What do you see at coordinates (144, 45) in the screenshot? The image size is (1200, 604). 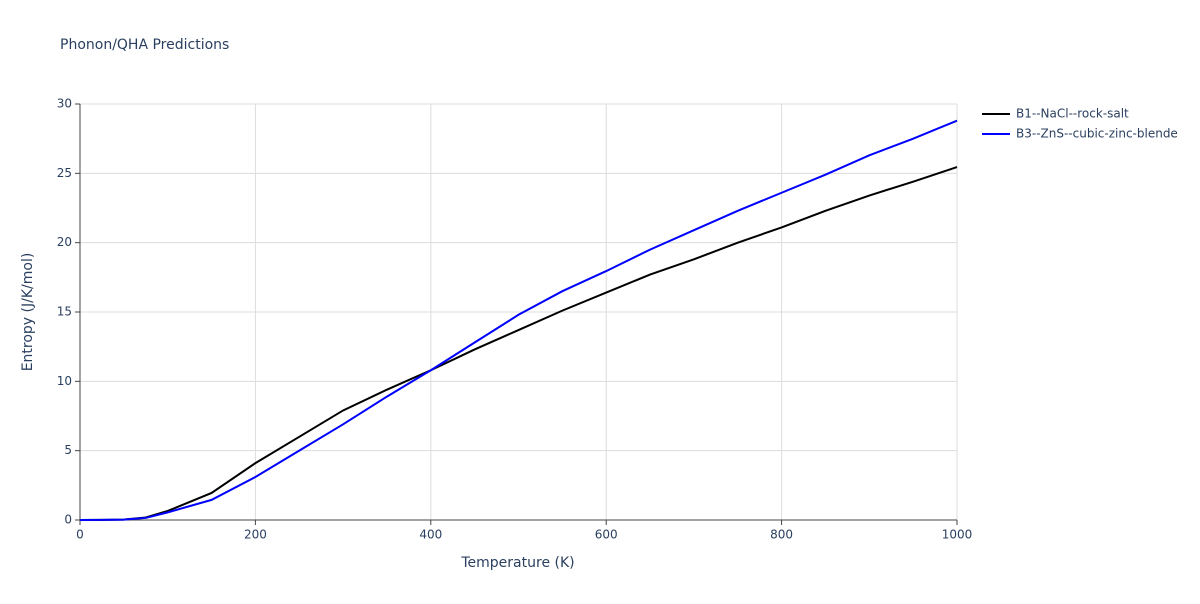 I see `chart-title: Phonon/QHA Predictions` at bounding box center [144, 45].